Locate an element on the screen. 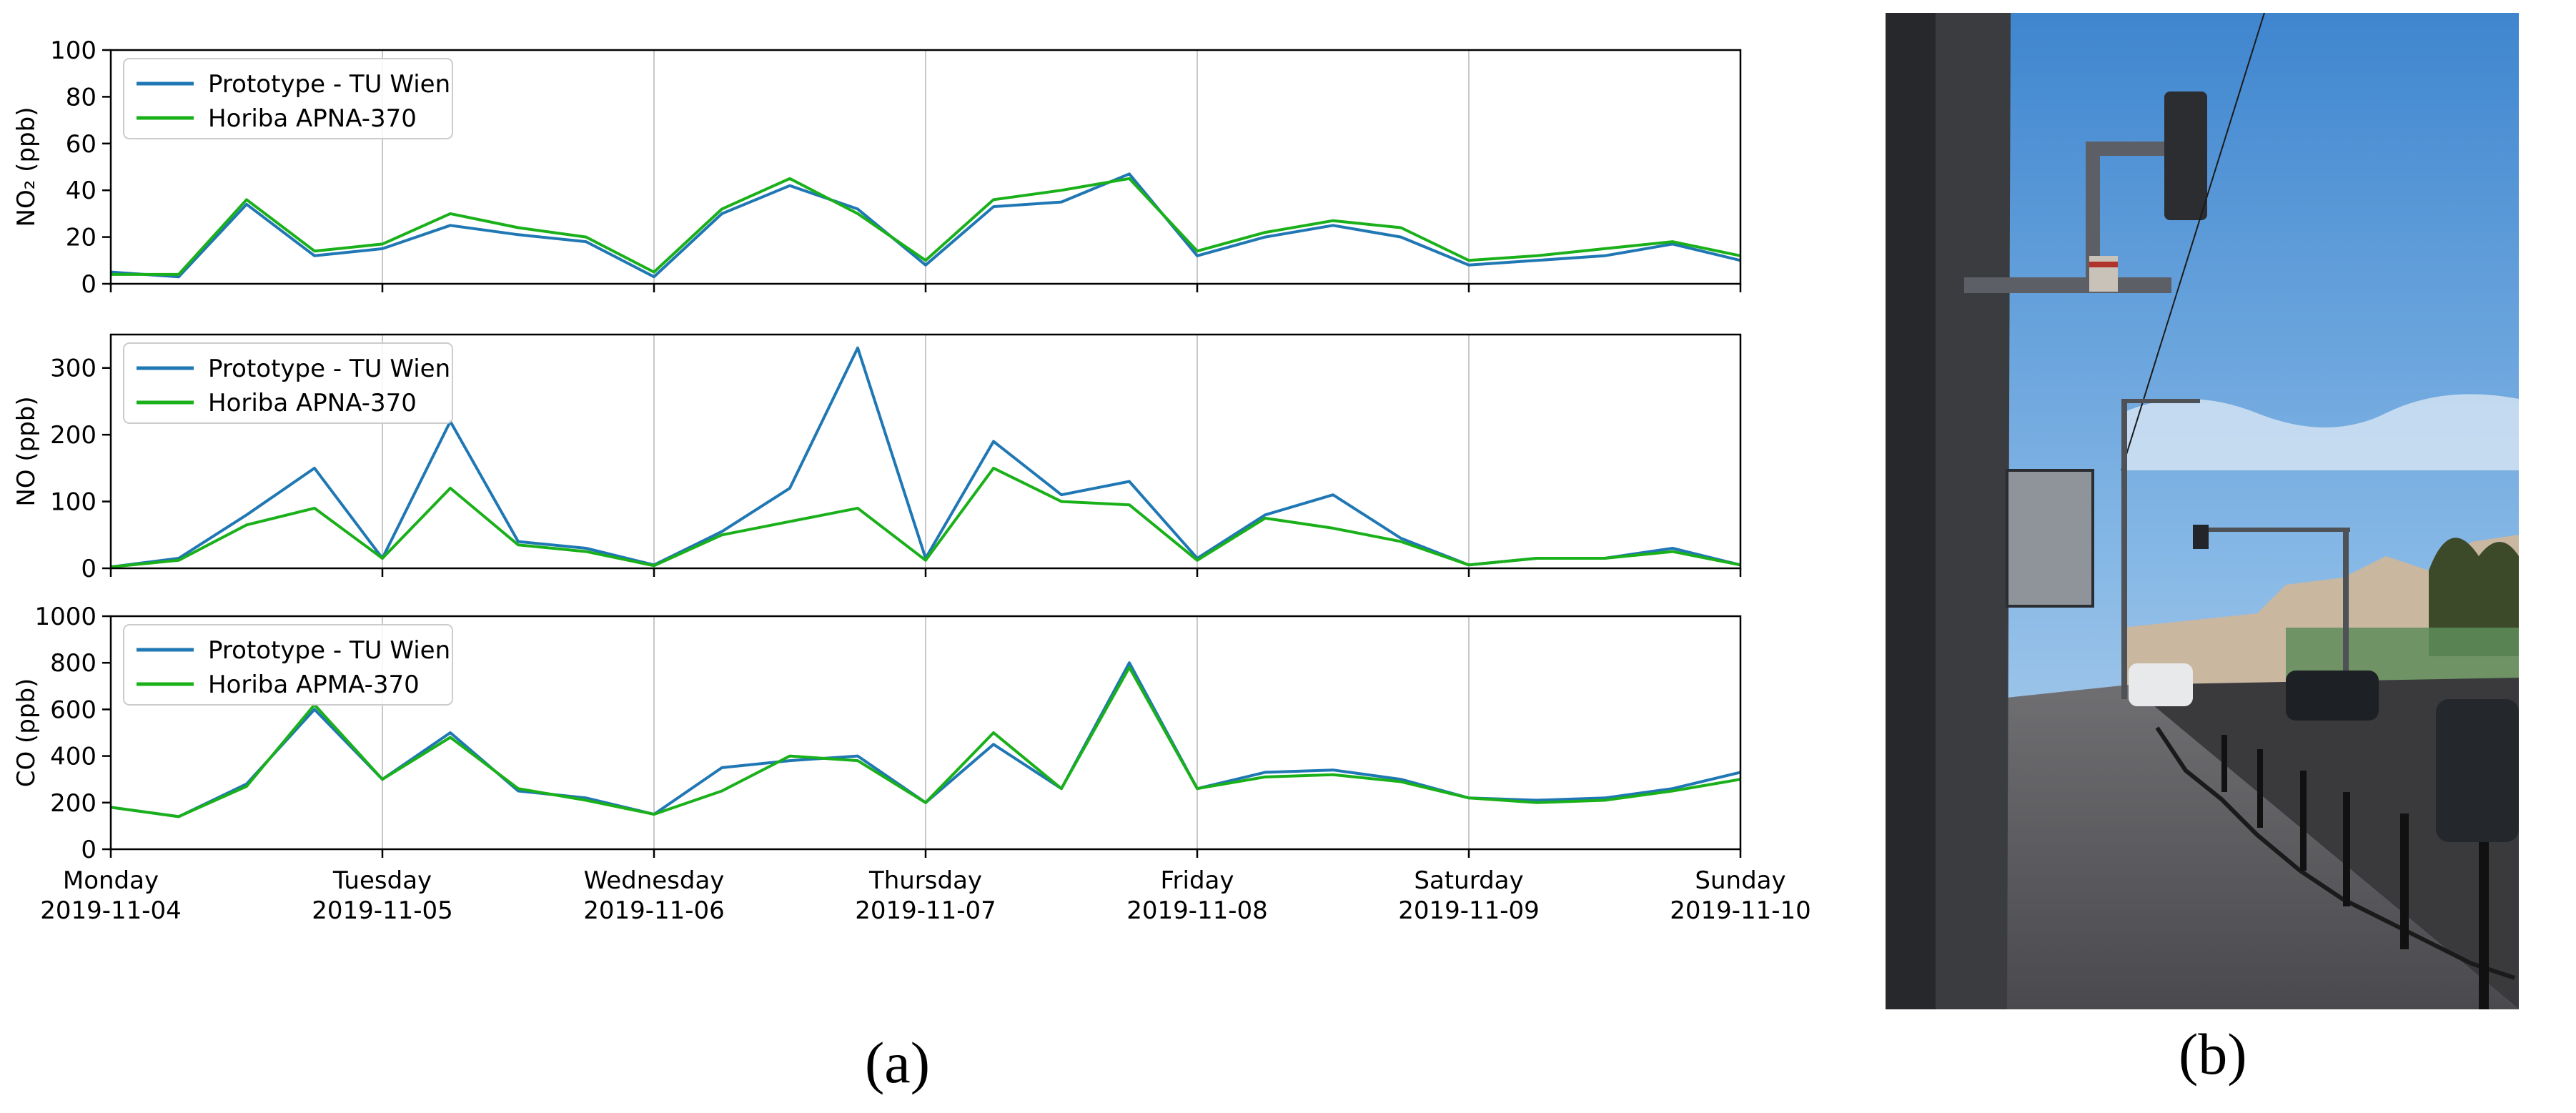 The height and width of the screenshot is (1113, 2576). x-tick-label-date: 2019-11-04 is located at coordinates (111, 910).